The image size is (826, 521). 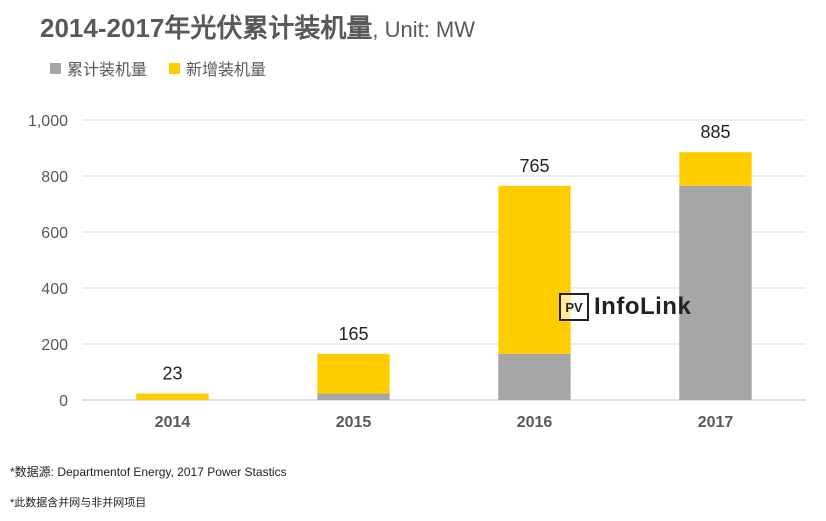 What do you see at coordinates (206, 28) in the screenshot?
I see `chart-title-main: 2014-2017年光伏累计装机量` at bounding box center [206, 28].